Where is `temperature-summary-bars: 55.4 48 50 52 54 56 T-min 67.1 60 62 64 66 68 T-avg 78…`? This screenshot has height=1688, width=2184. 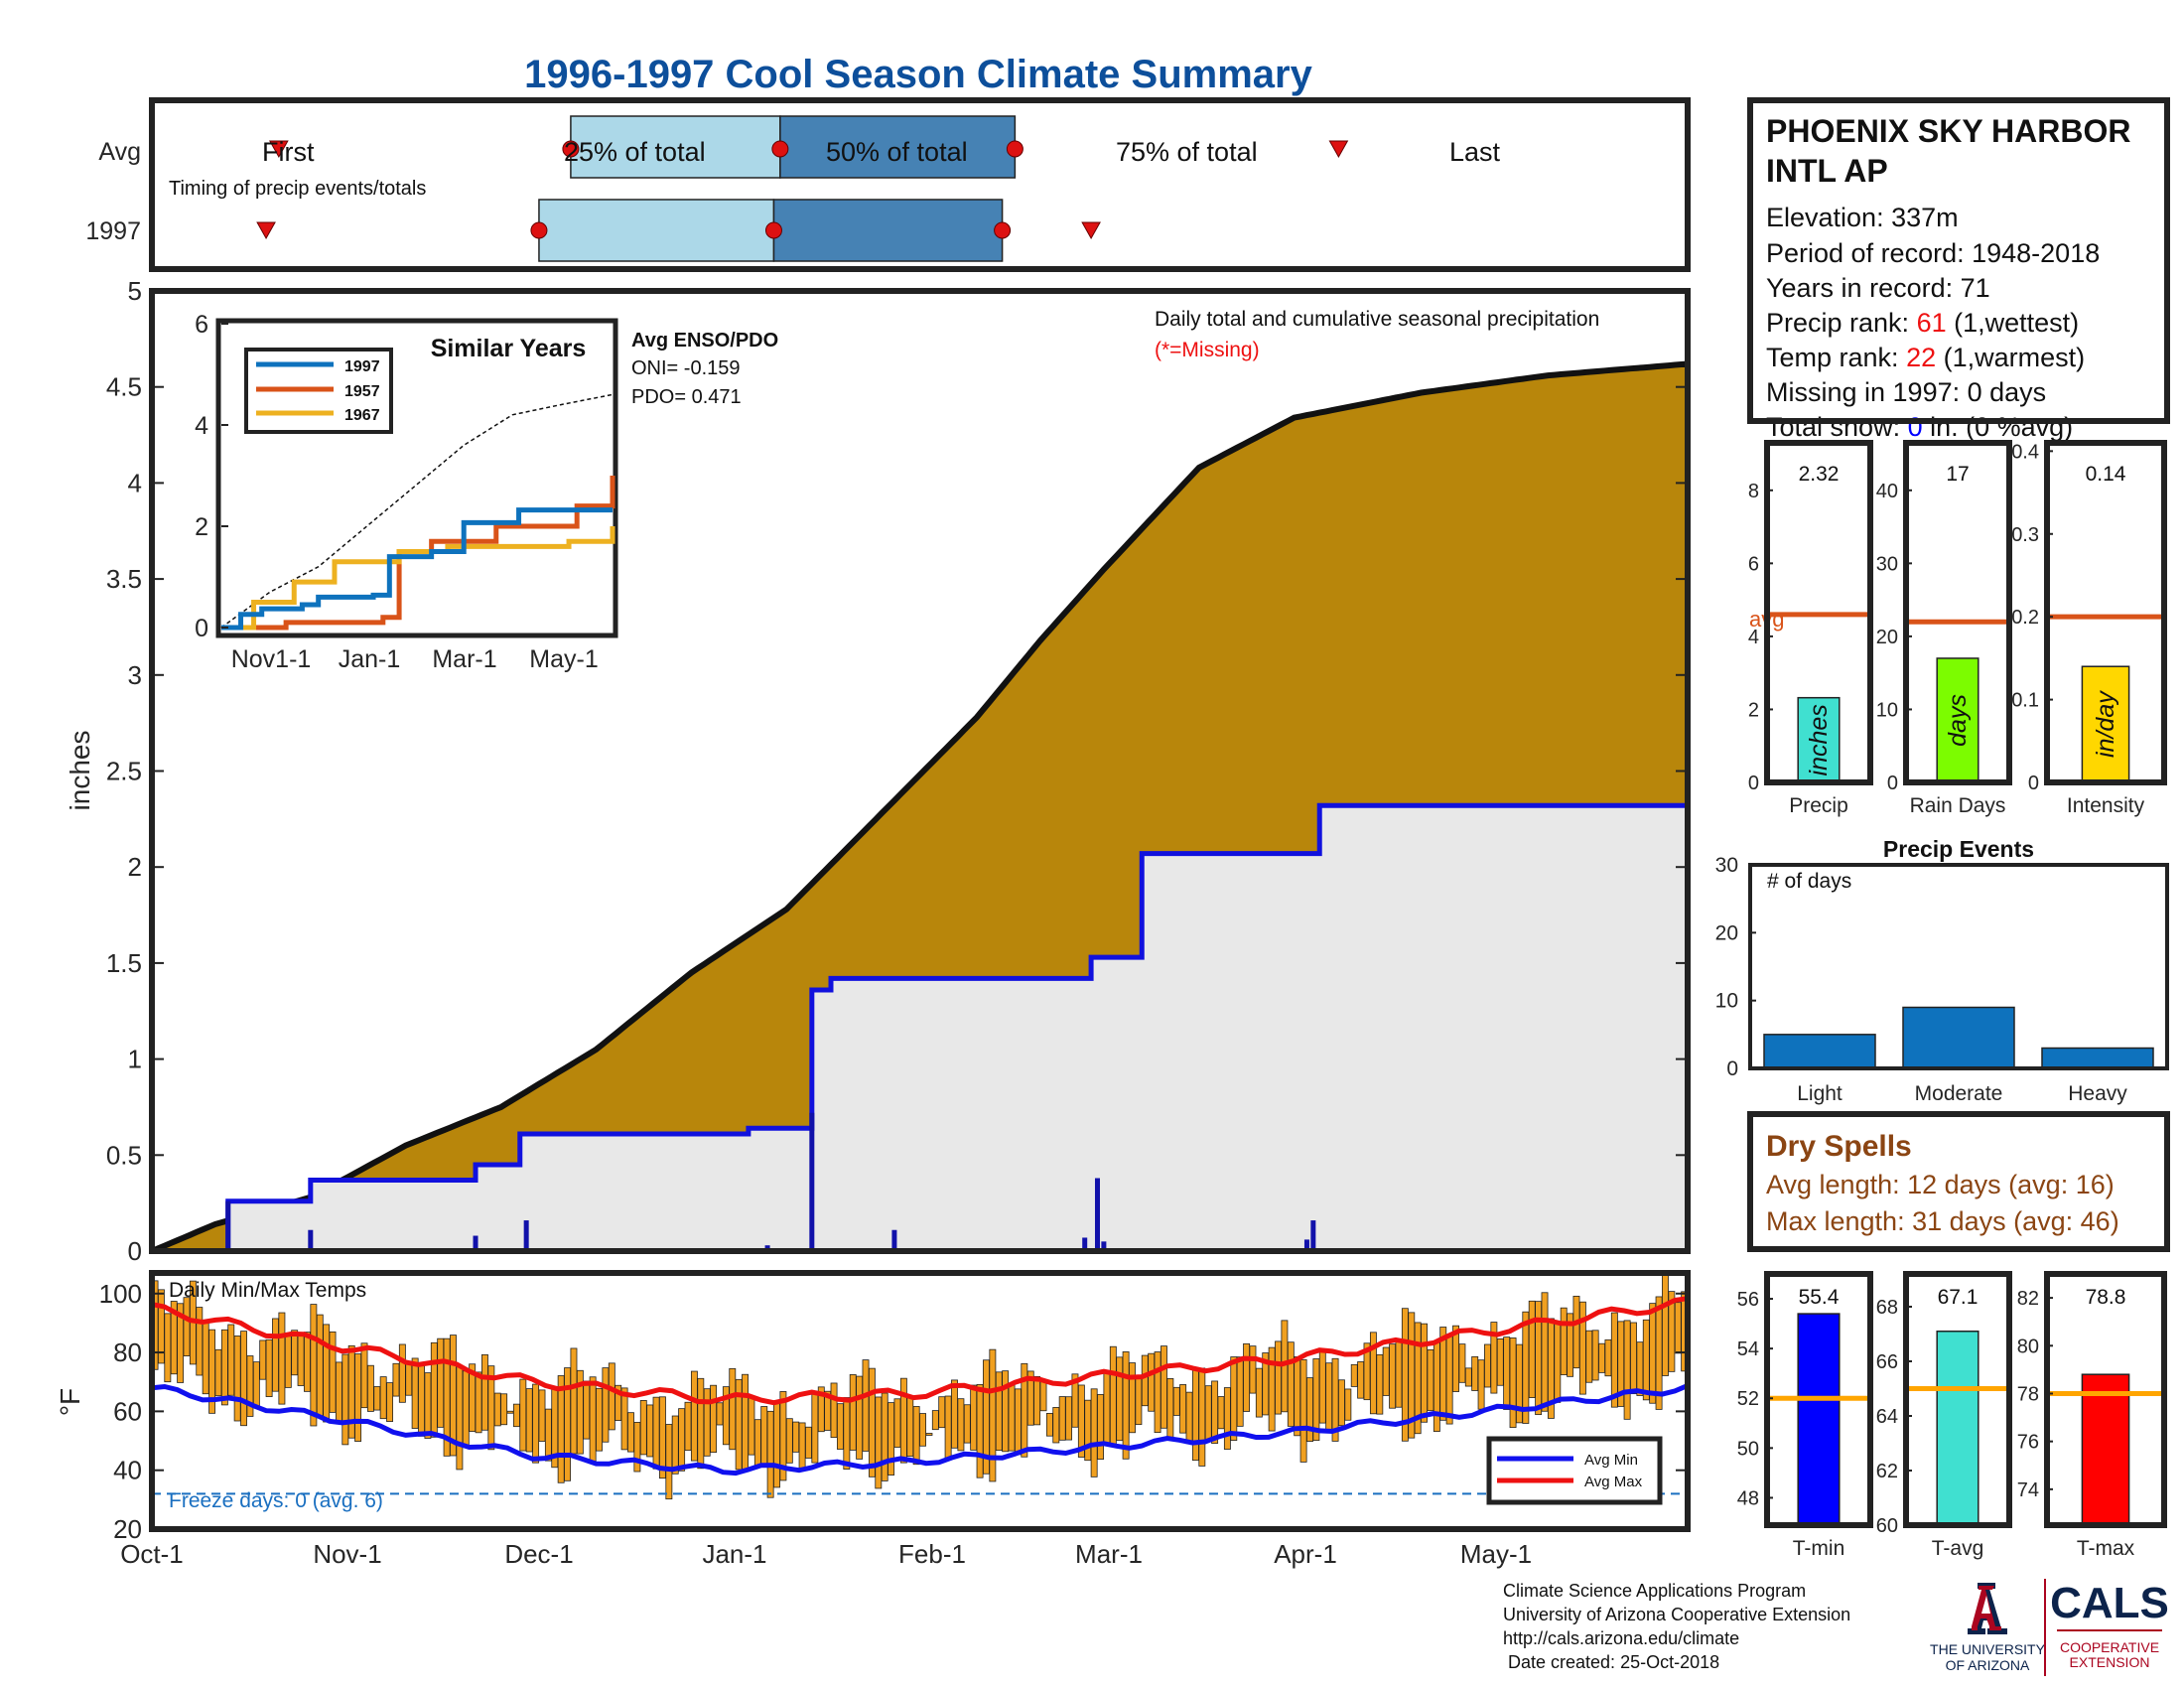 temperature-summary-bars: 55.4 48 50 52 54 56 T-min 67.1 60 62 64 66 68 T-avg 78… is located at coordinates (1952, 1415).